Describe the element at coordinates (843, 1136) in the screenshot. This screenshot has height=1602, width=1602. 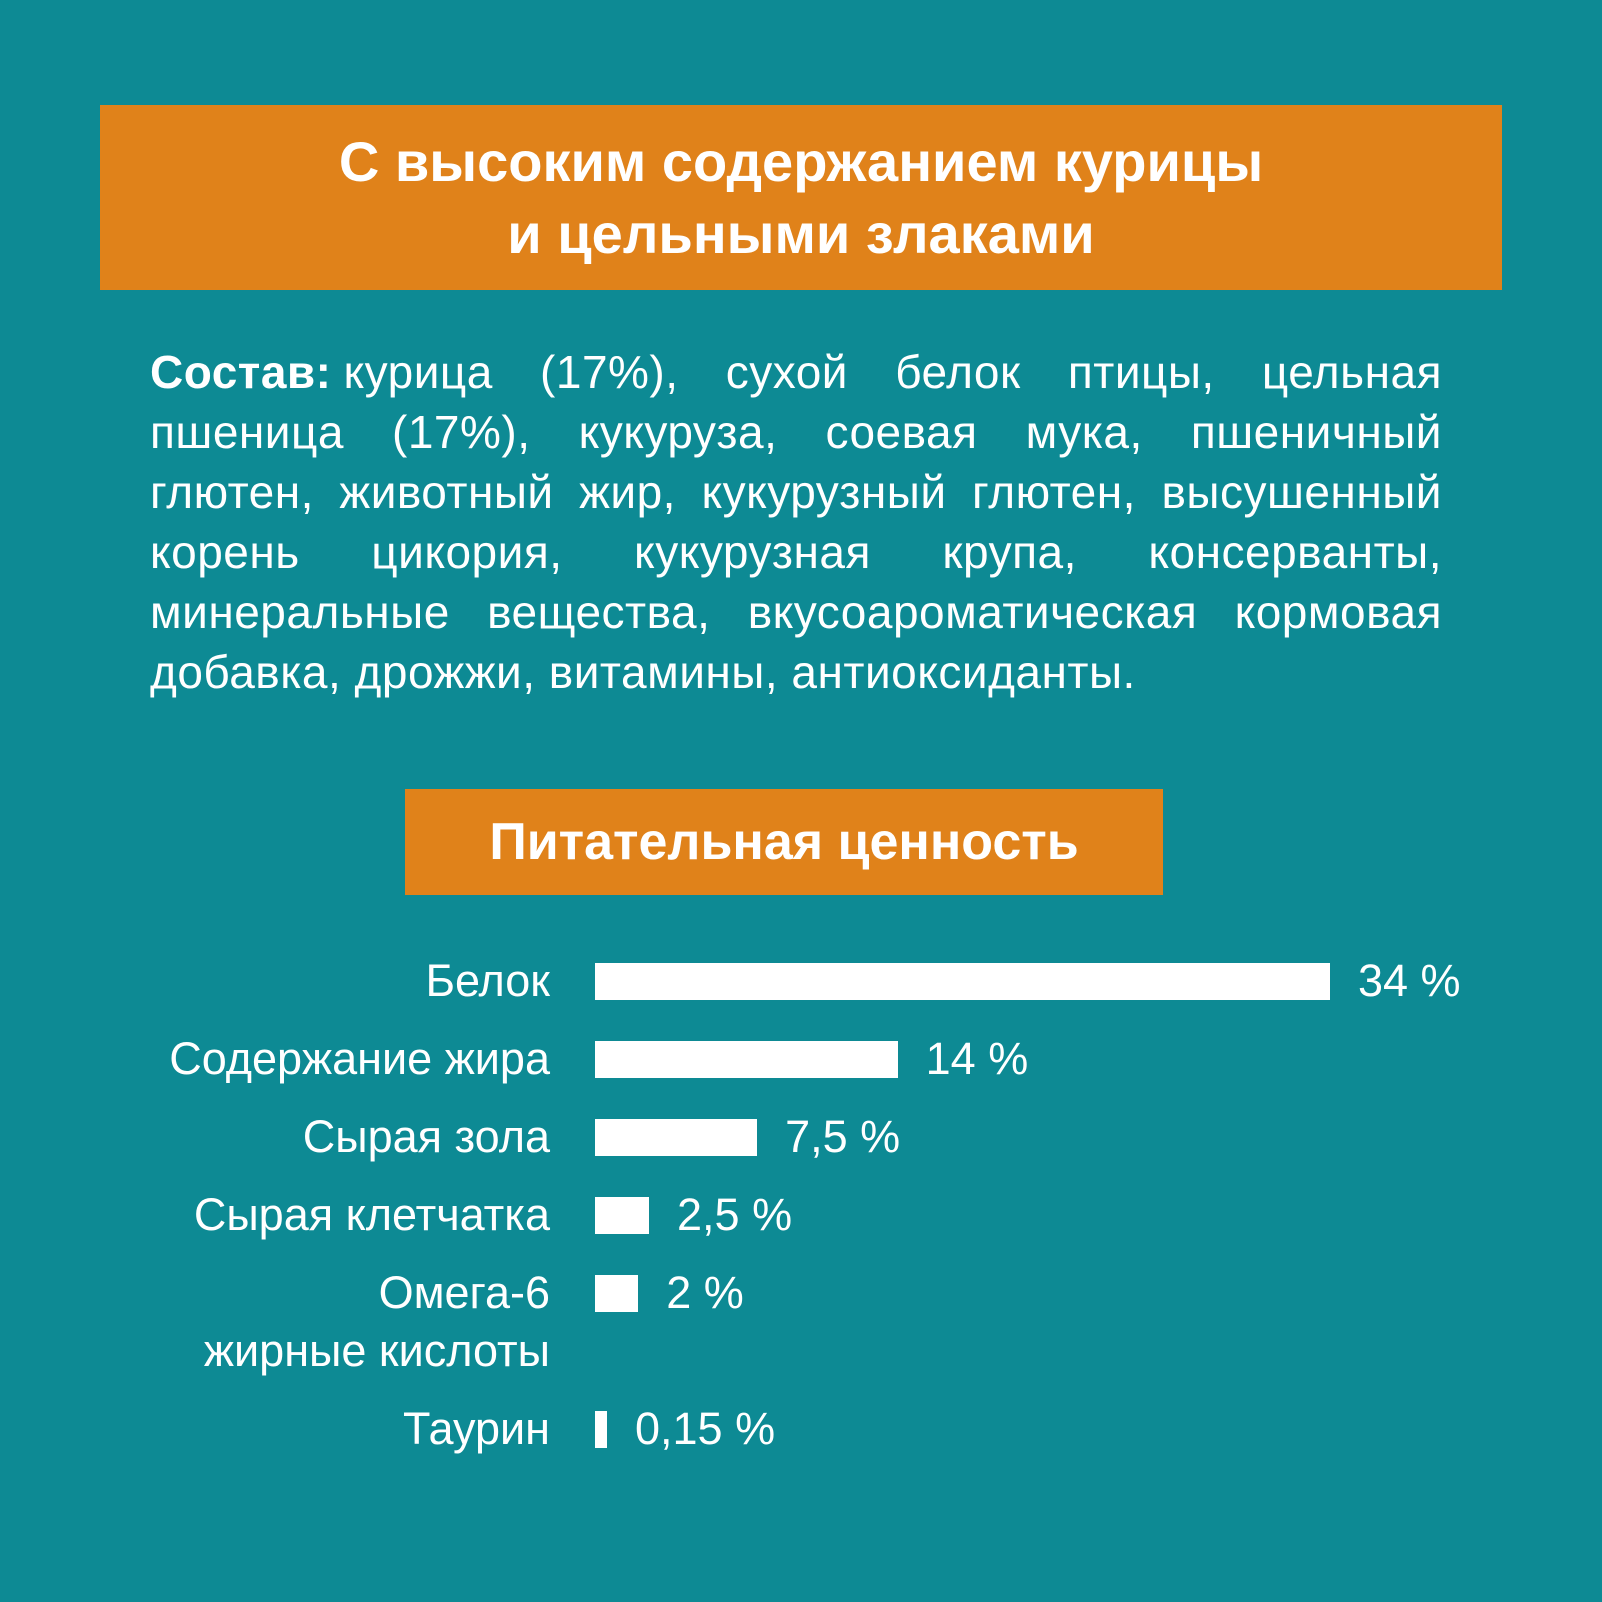
I see `chart-value-label: 7,5 %` at that location.